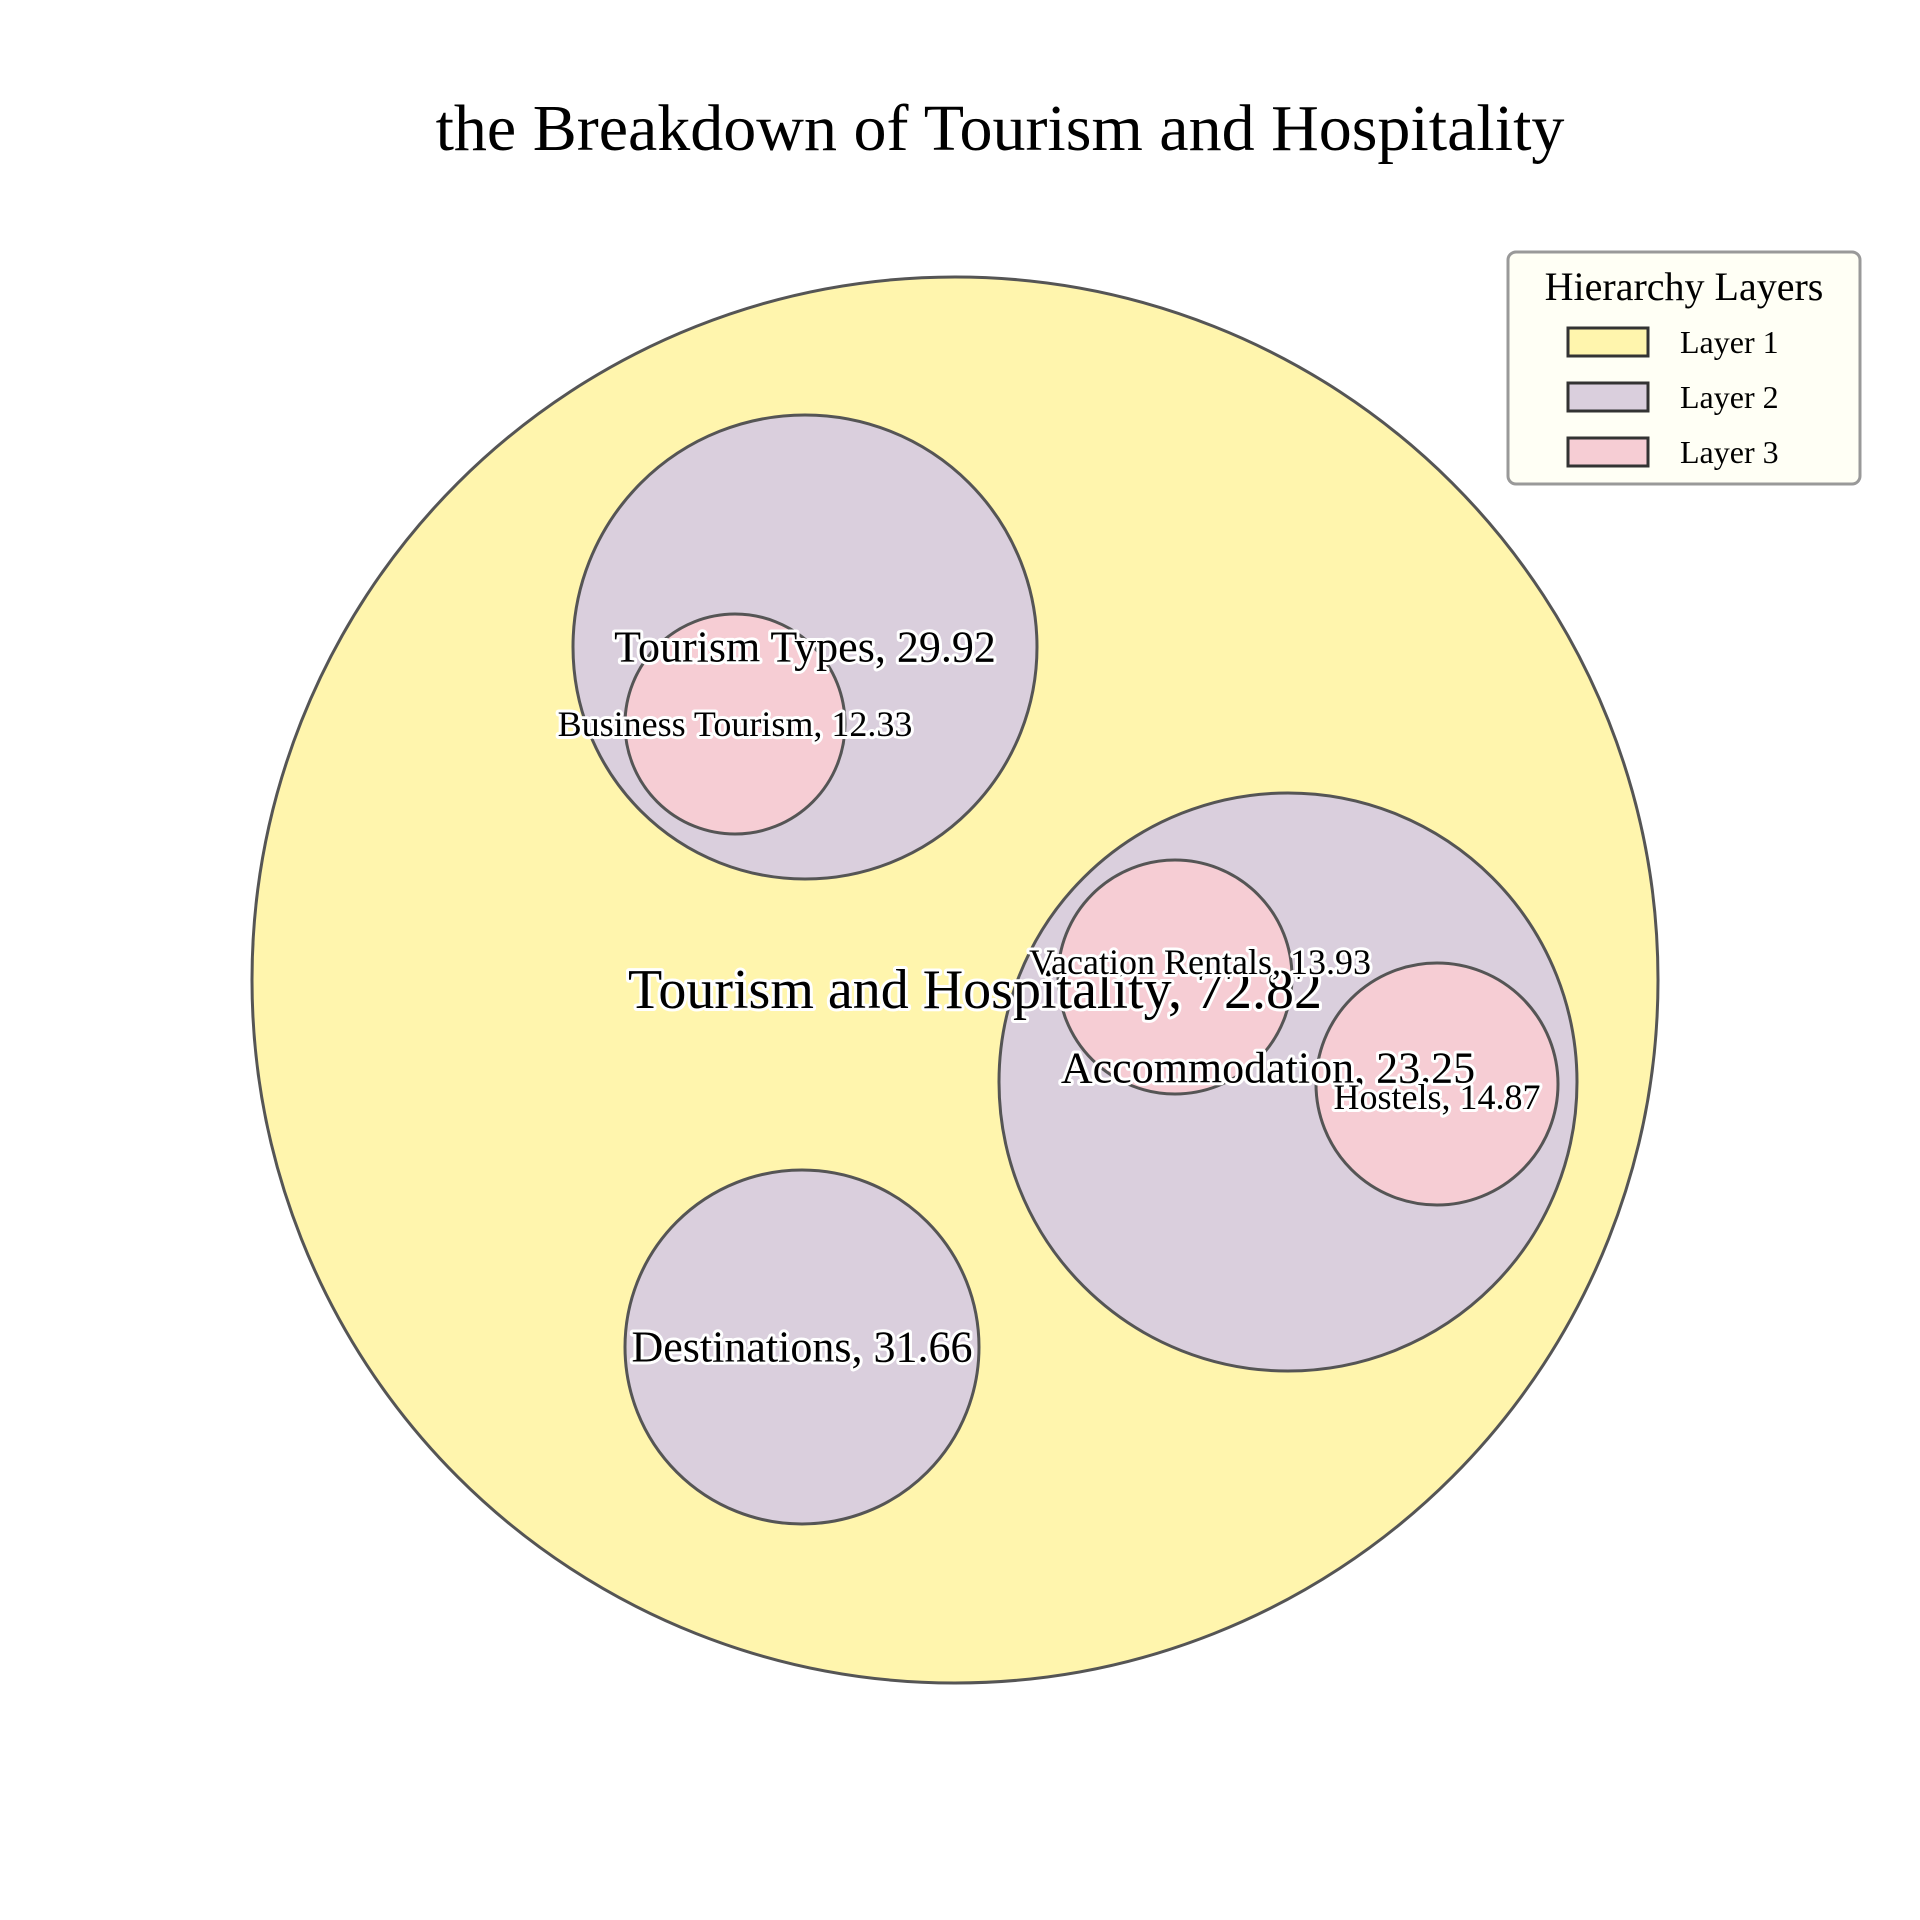  Describe the element at coordinates (805, 647) in the screenshot. I see `label-tourism-types: Tourism Types, 29.92` at that location.